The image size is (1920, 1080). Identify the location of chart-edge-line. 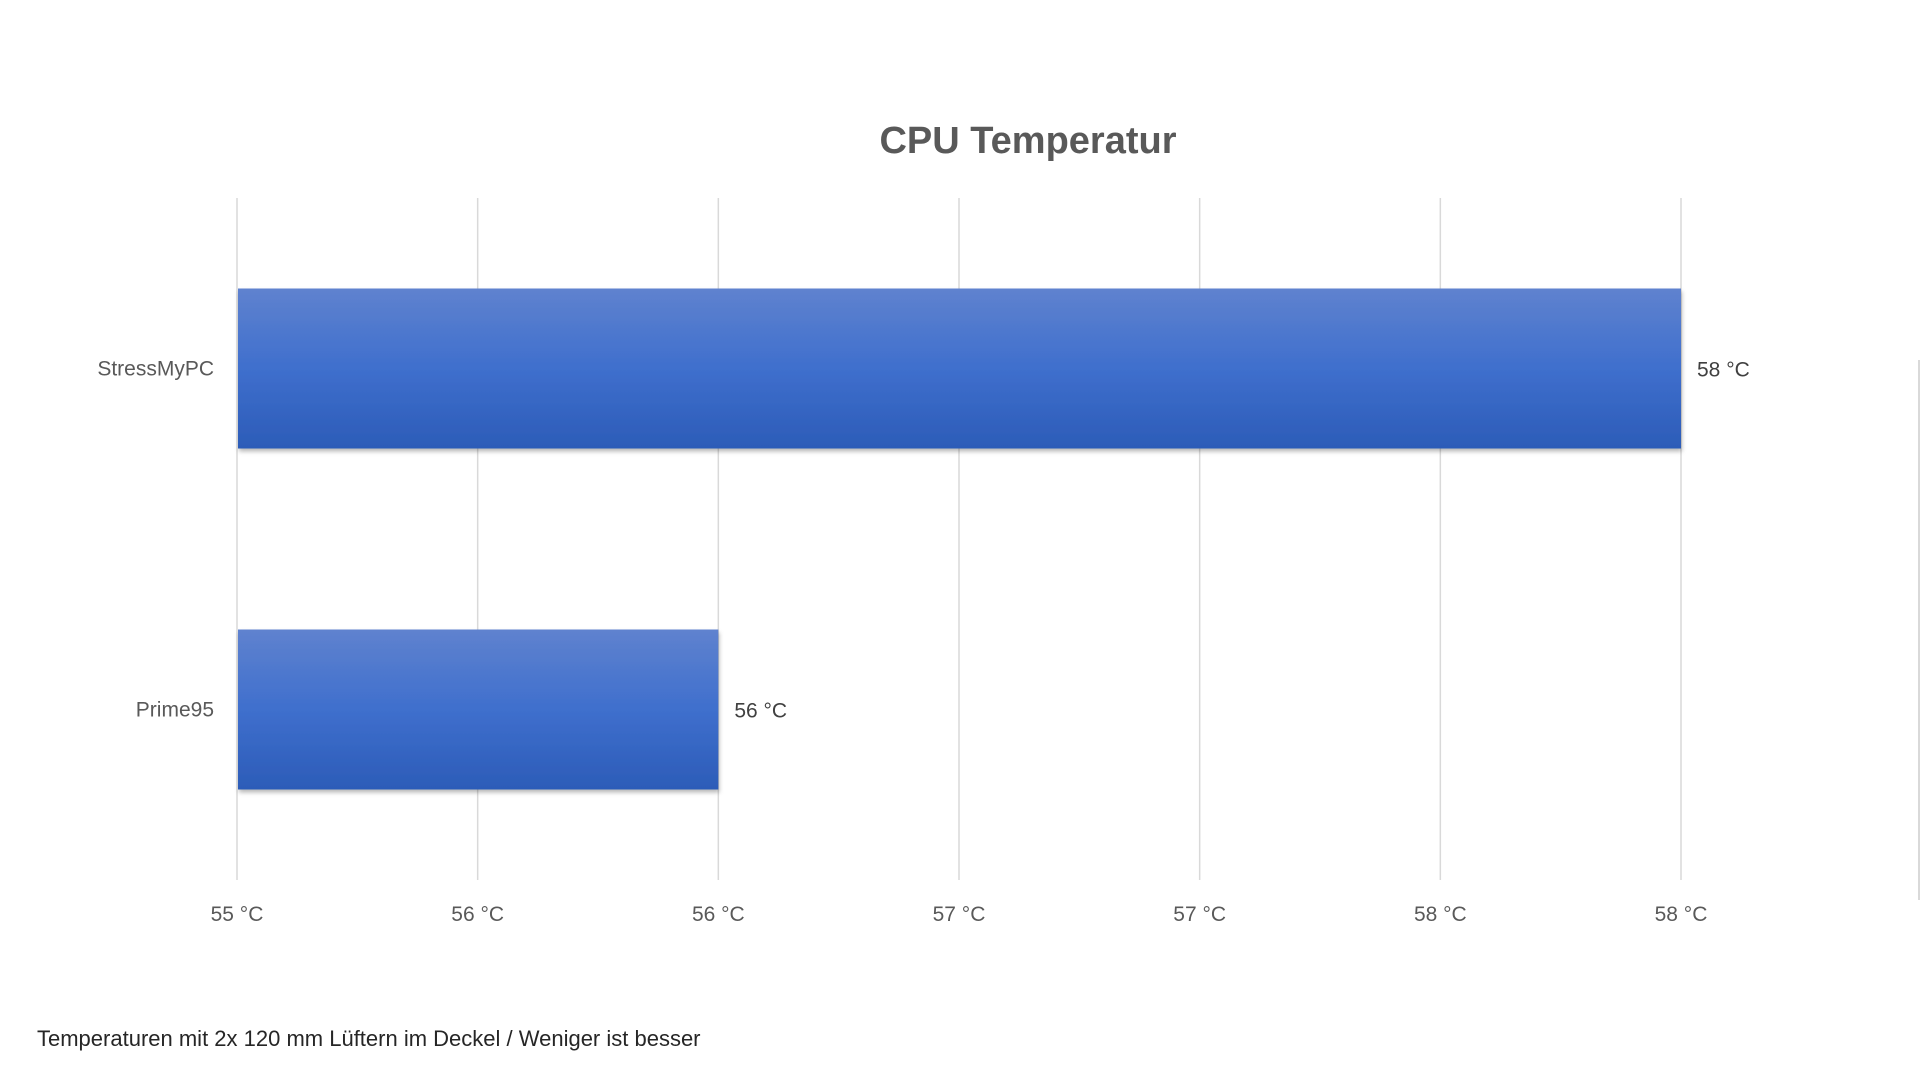
(1919, 630).